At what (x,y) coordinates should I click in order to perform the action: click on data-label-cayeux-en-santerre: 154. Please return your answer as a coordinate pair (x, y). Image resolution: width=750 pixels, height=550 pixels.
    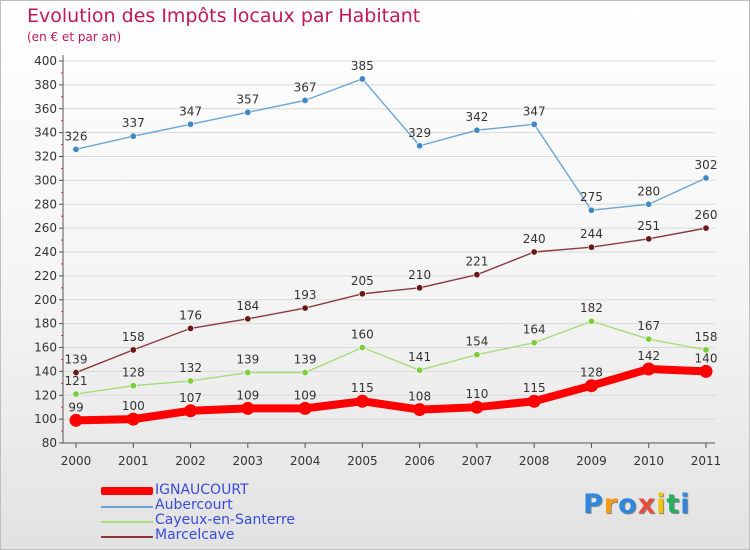
    Looking at the image, I should click on (476, 342).